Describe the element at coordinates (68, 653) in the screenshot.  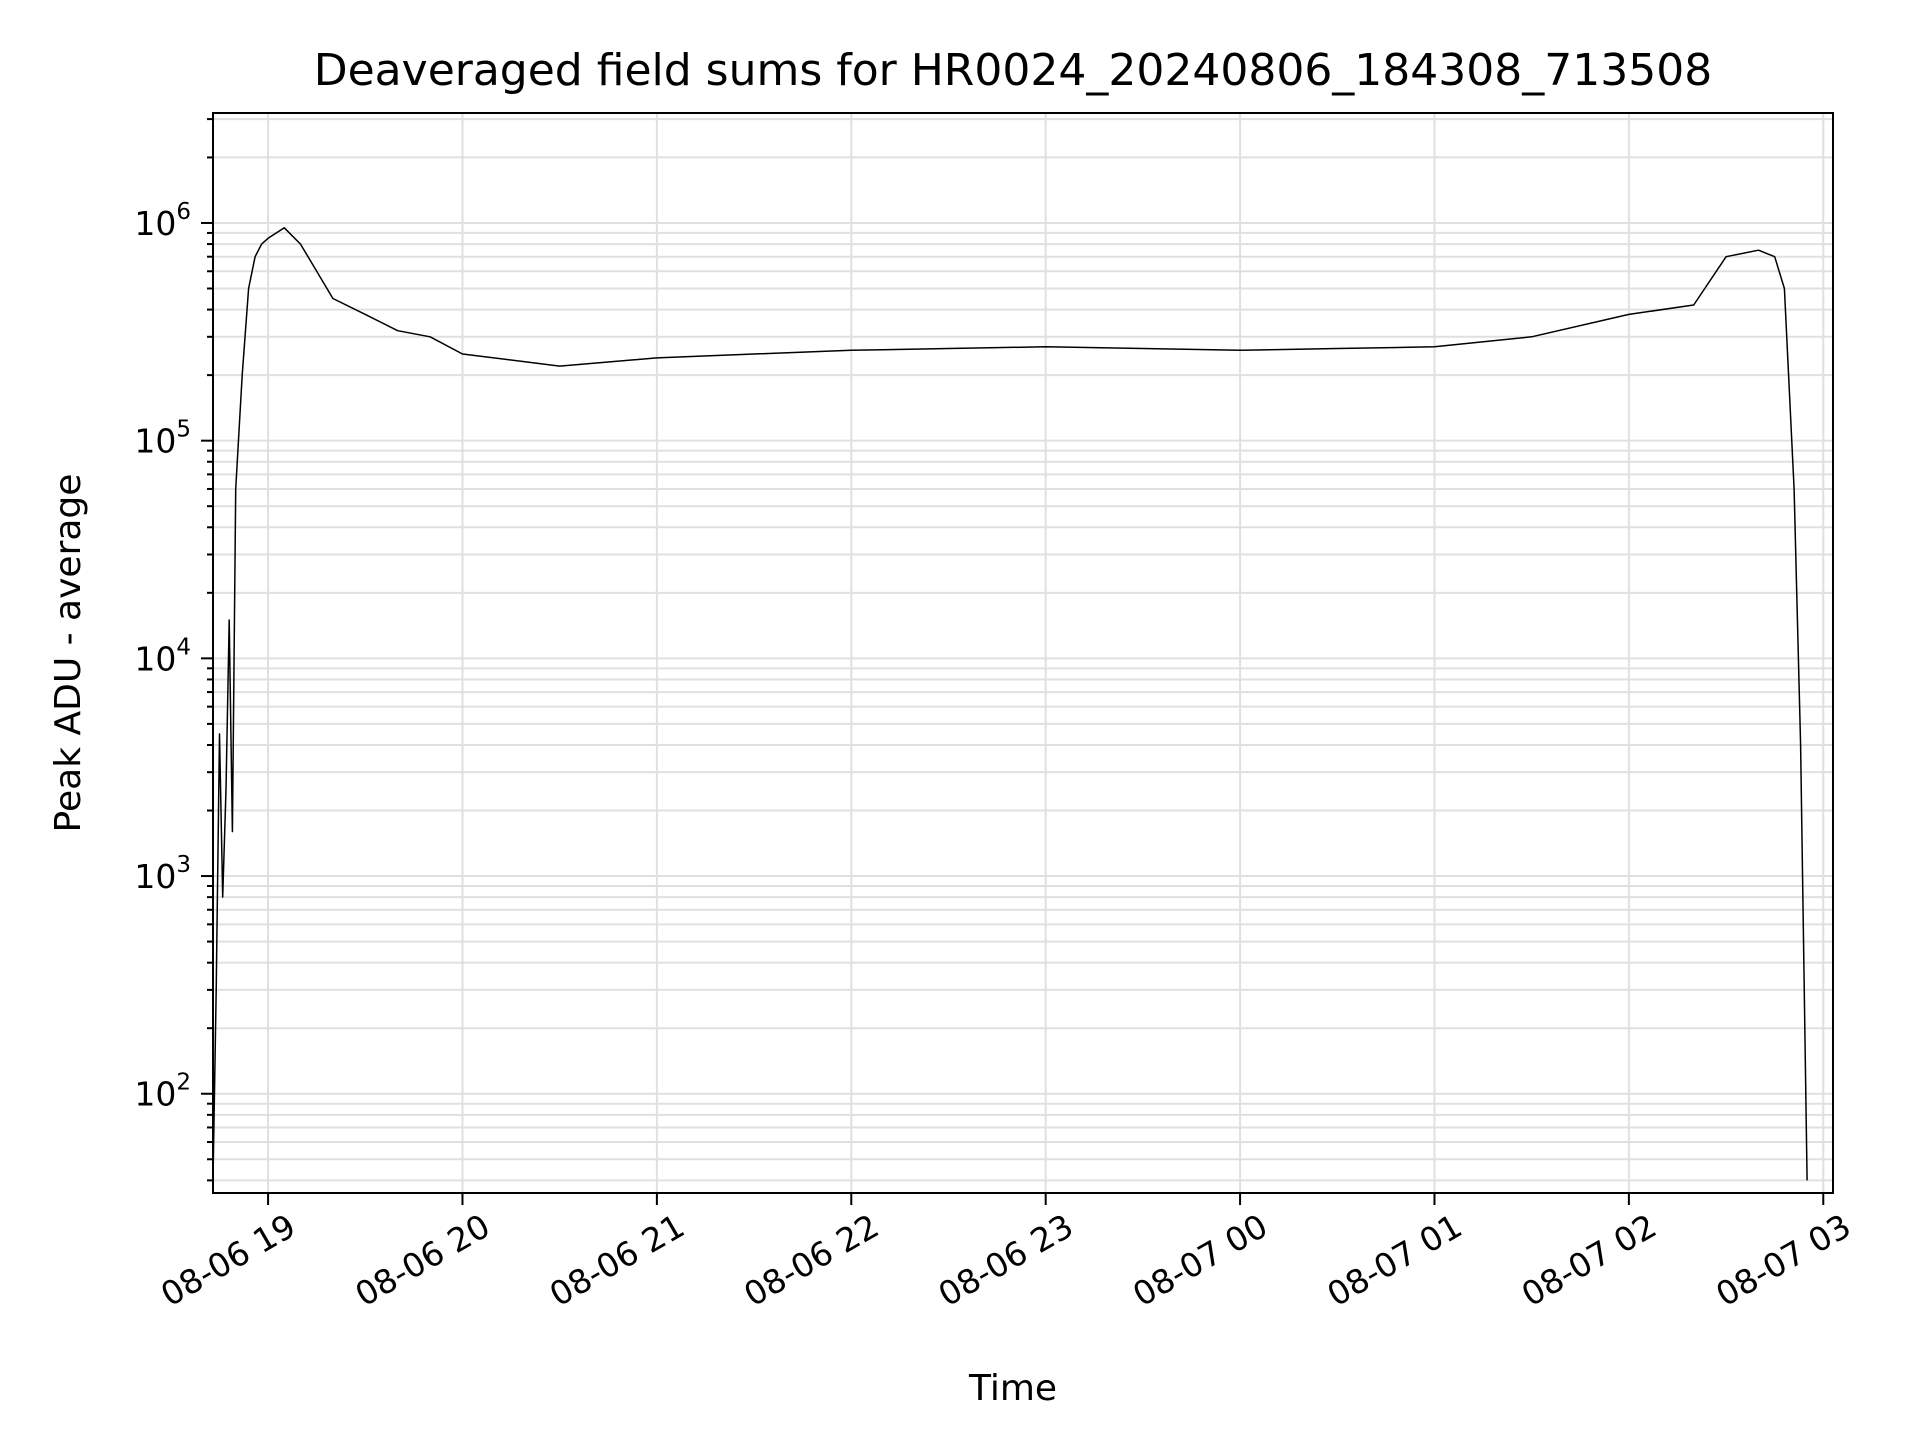
I see `y-axis-label: Peak ADU - average` at that location.